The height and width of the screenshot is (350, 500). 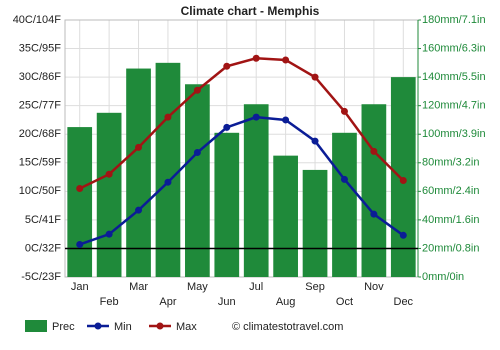 What do you see at coordinates (40, 48) in the screenshot?
I see `y-tick-label: 35C/95F` at bounding box center [40, 48].